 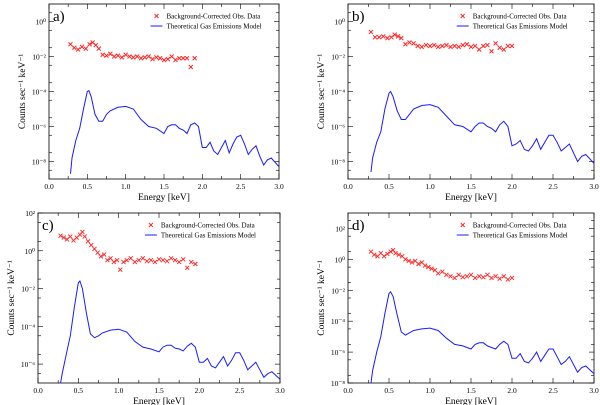 I want to click on y-tick-label: 10⁰, so click(x=339, y=259).